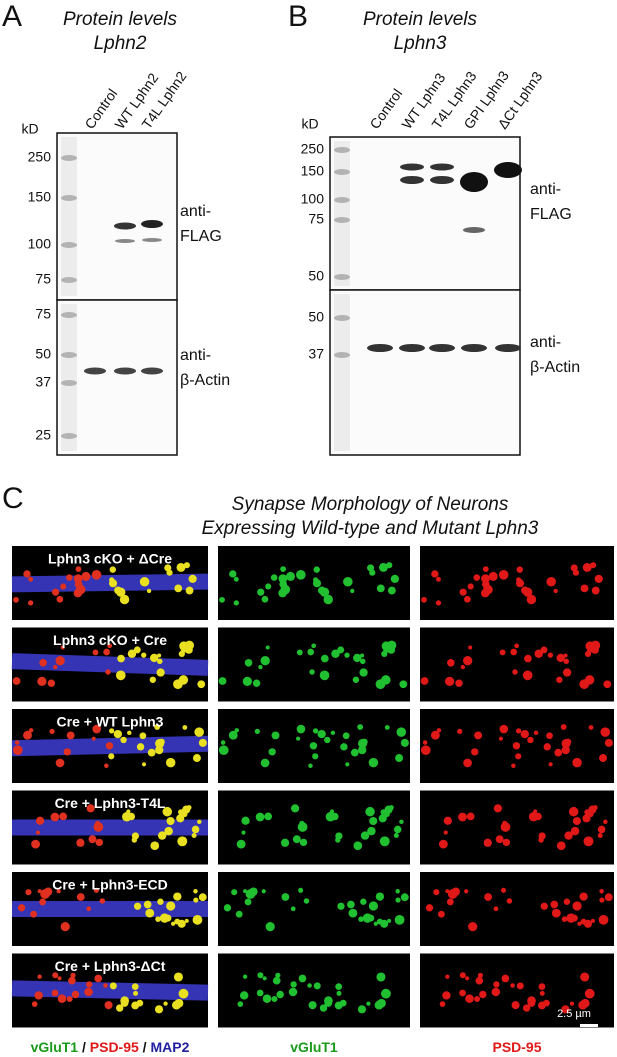  What do you see at coordinates (313, 199) in the screenshot?
I see `marker-label: 100` at bounding box center [313, 199].